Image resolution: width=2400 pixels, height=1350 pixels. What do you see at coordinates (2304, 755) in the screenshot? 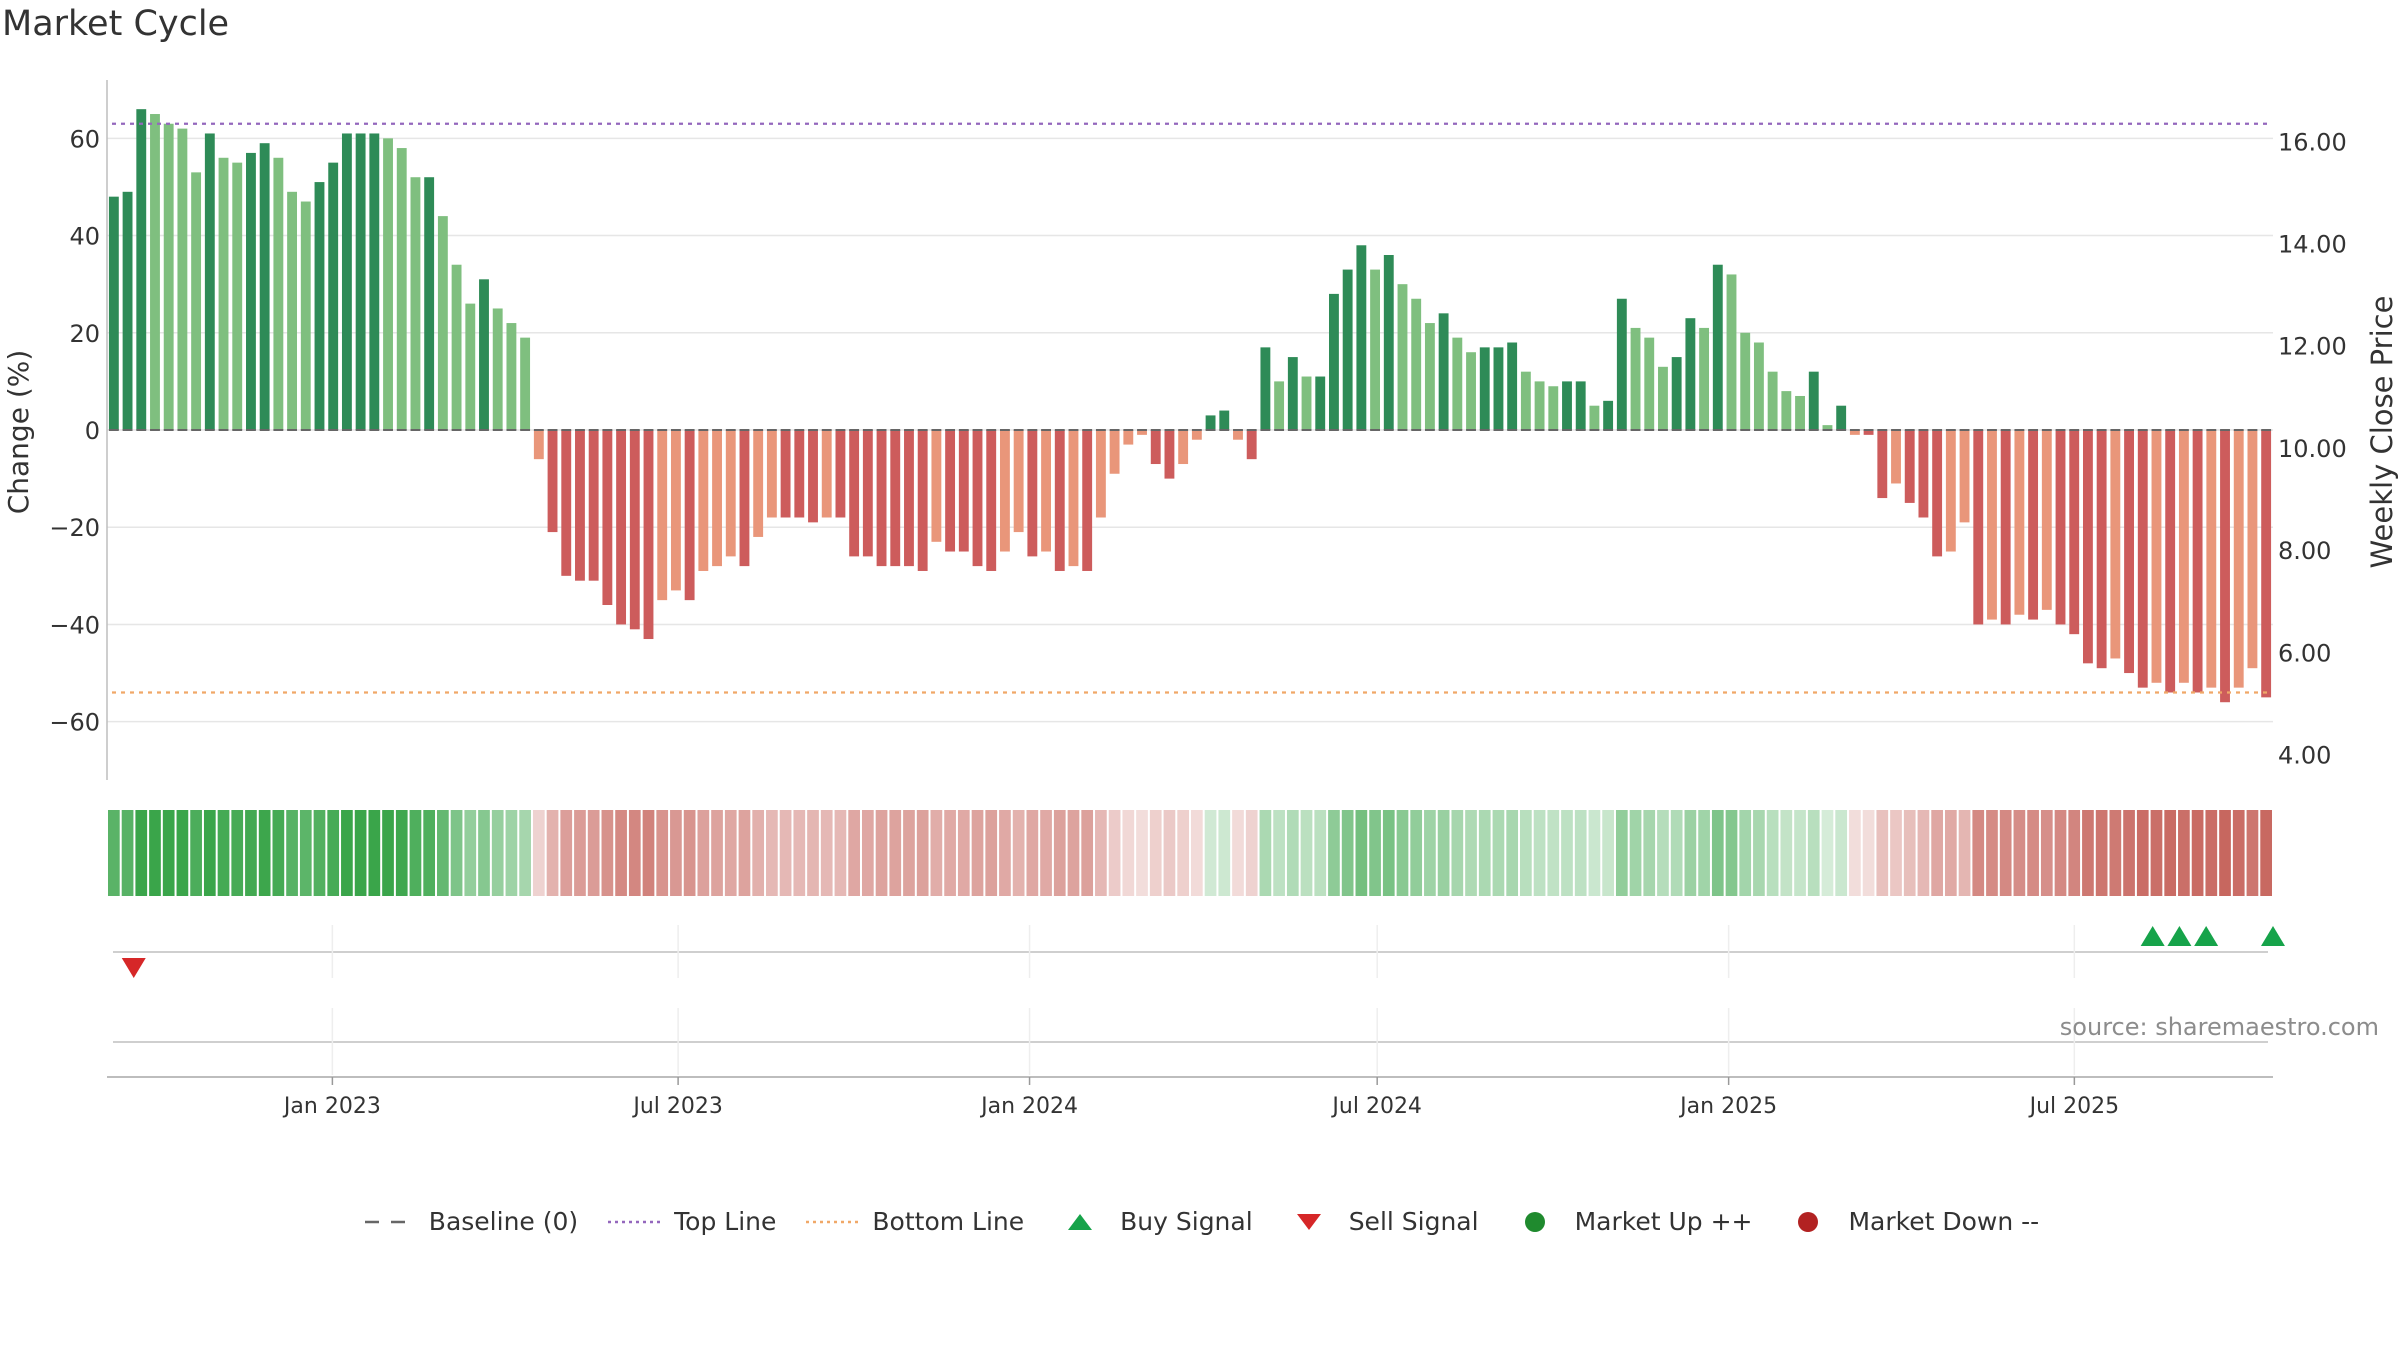
I see `y2-tick-label: 4.00` at bounding box center [2304, 755].